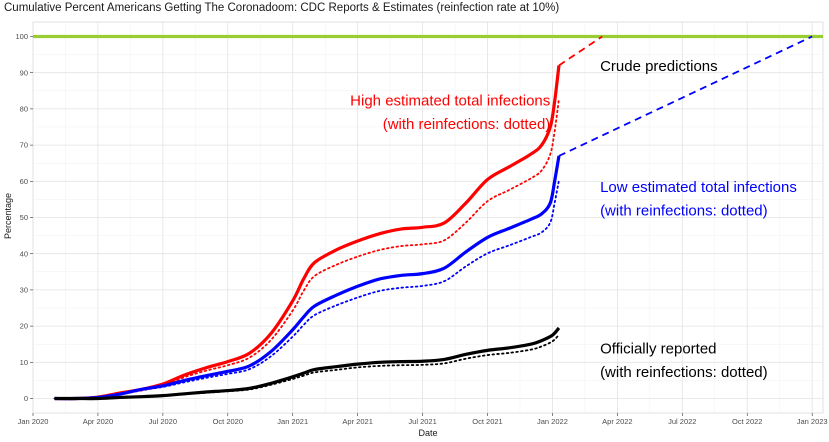  Describe the element at coordinates (21, 36) in the screenshot. I see `y-tick-label: 100` at that location.